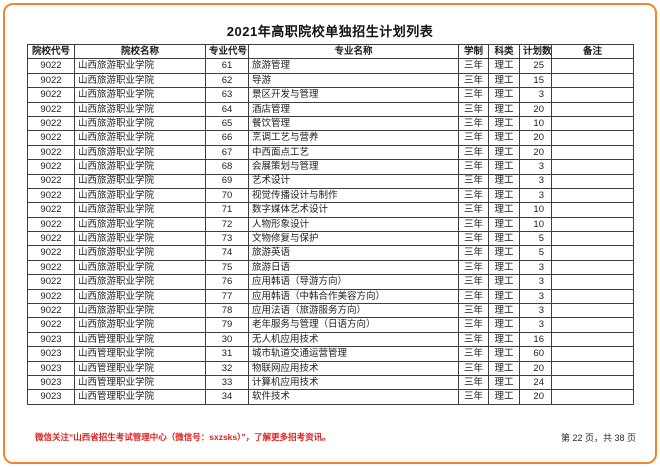 Image resolution: width=660 pixels, height=467 pixels. I want to click on major-code-cell: 34, so click(227, 397).